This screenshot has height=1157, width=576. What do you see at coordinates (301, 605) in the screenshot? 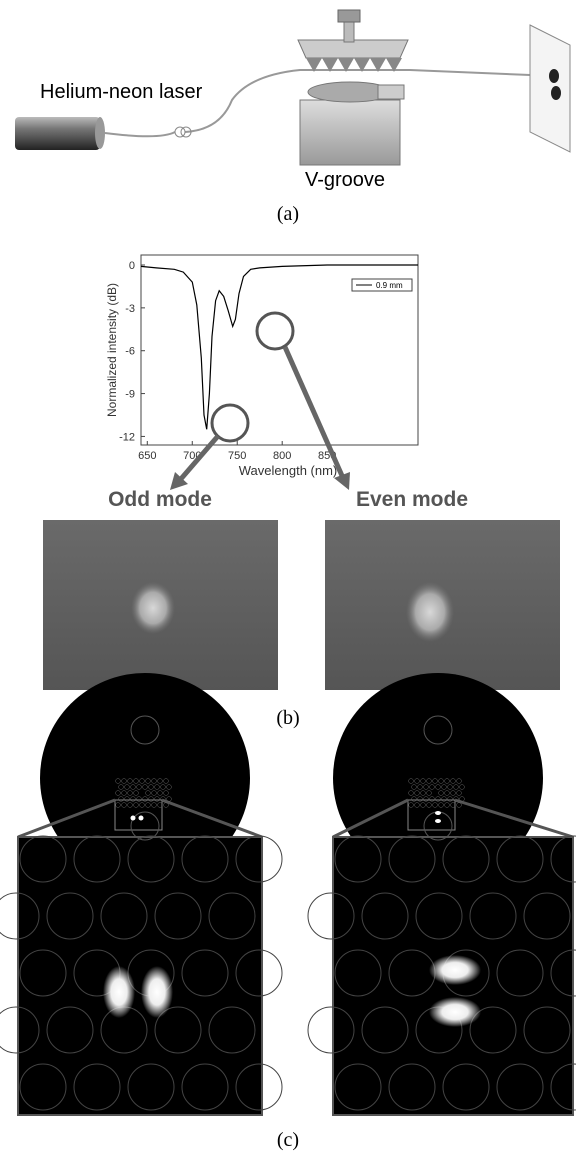
I see `mode-images` at bounding box center [301, 605].